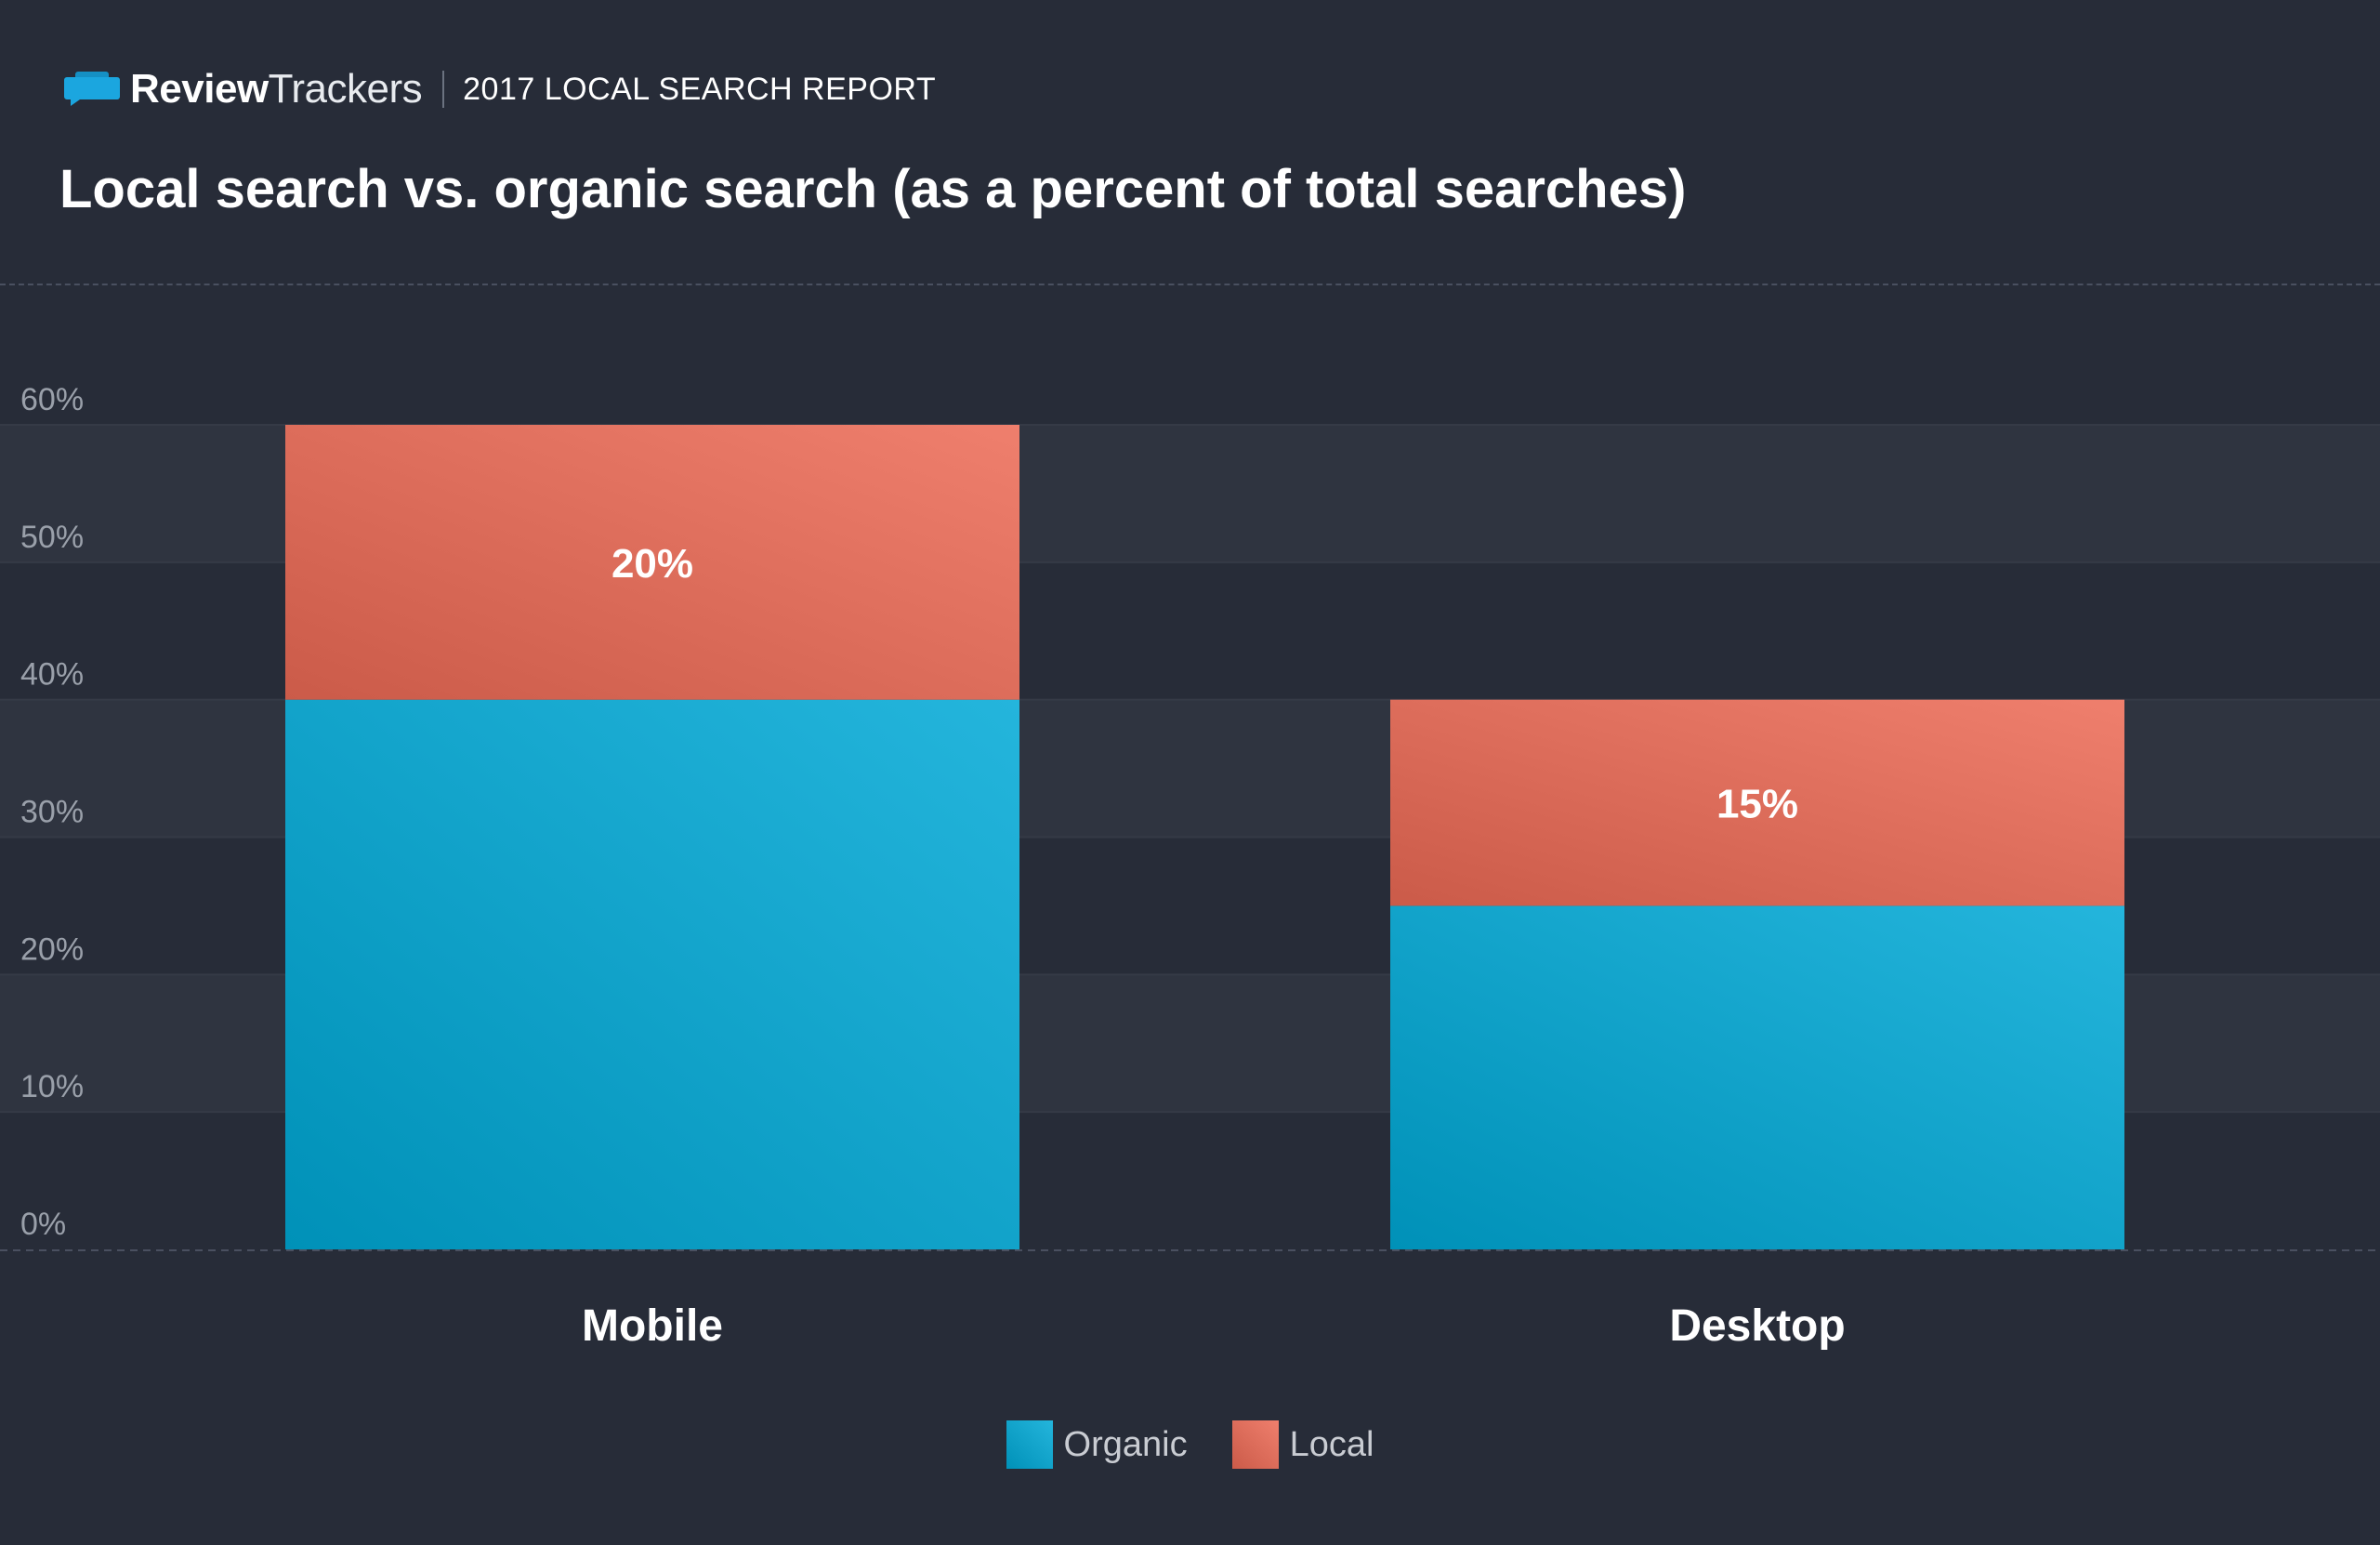 The height and width of the screenshot is (1545, 2380). What do you see at coordinates (52, 399) in the screenshot?
I see `y-tick-label: 60%` at bounding box center [52, 399].